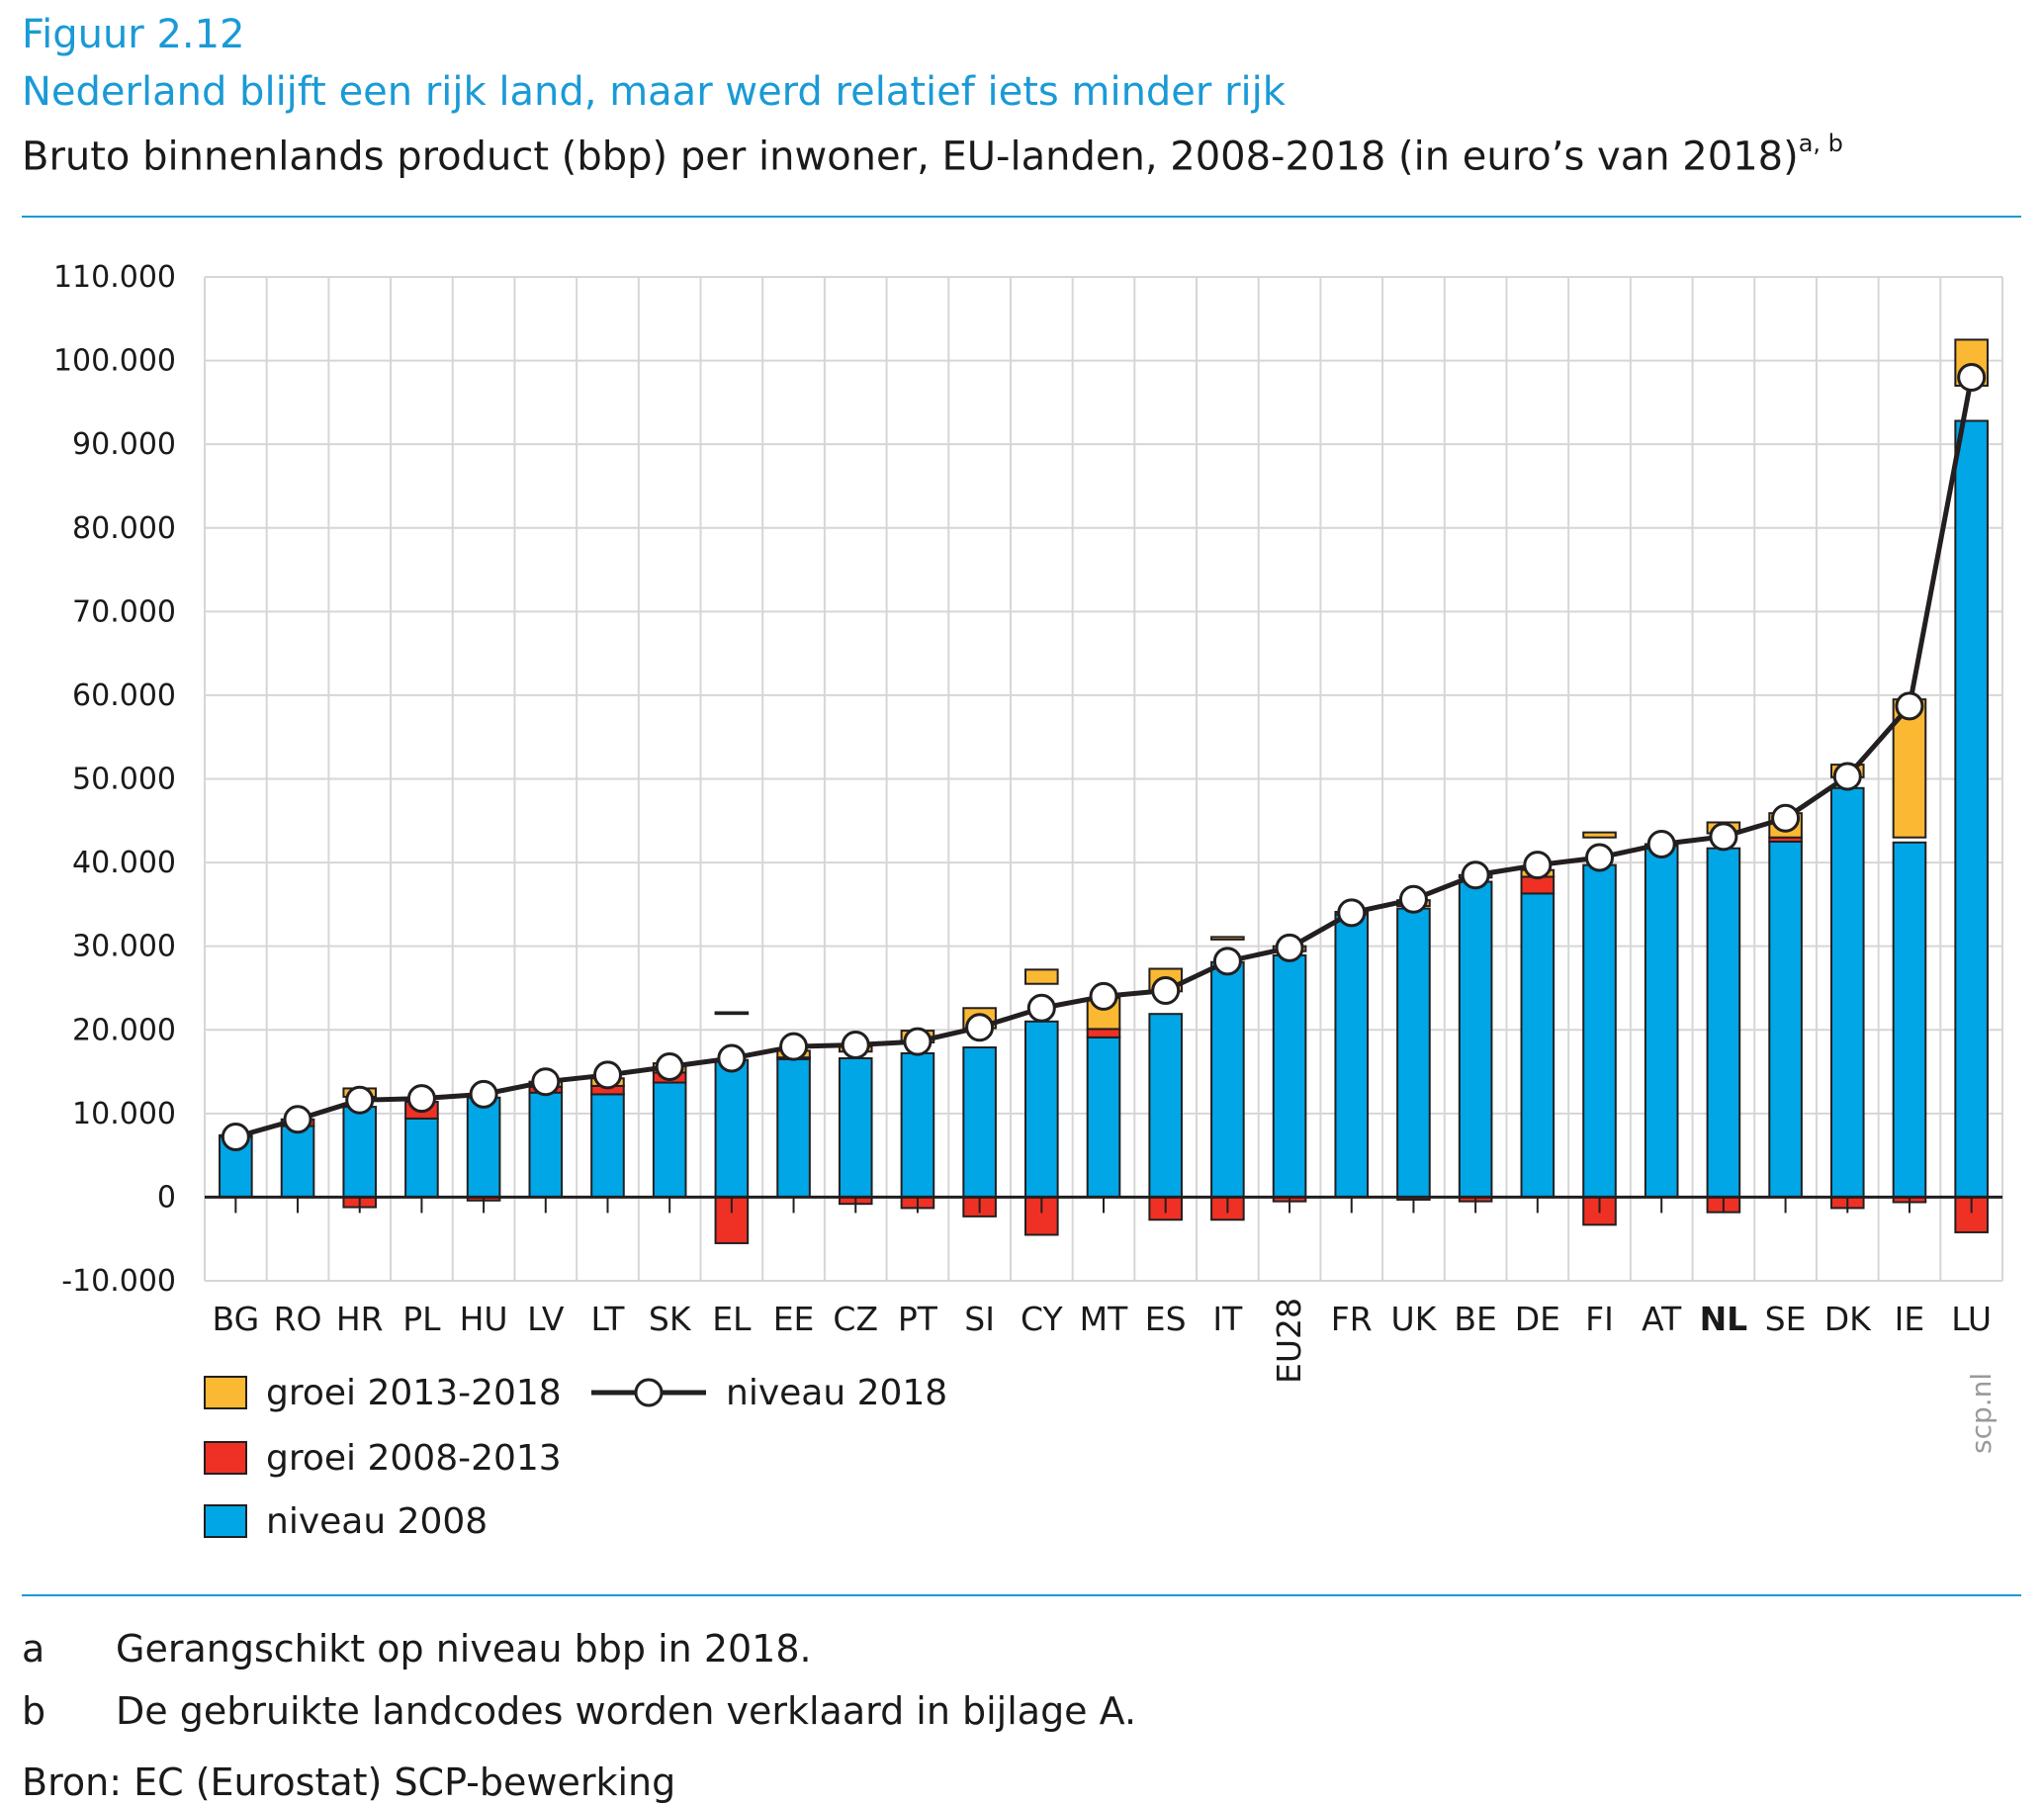 This screenshot has width=2044, height=1806. What do you see at coordinates (118, 1281) in the screenshot?
I see `y-tick-label: -10.000` at bounding box center [118, 1281].